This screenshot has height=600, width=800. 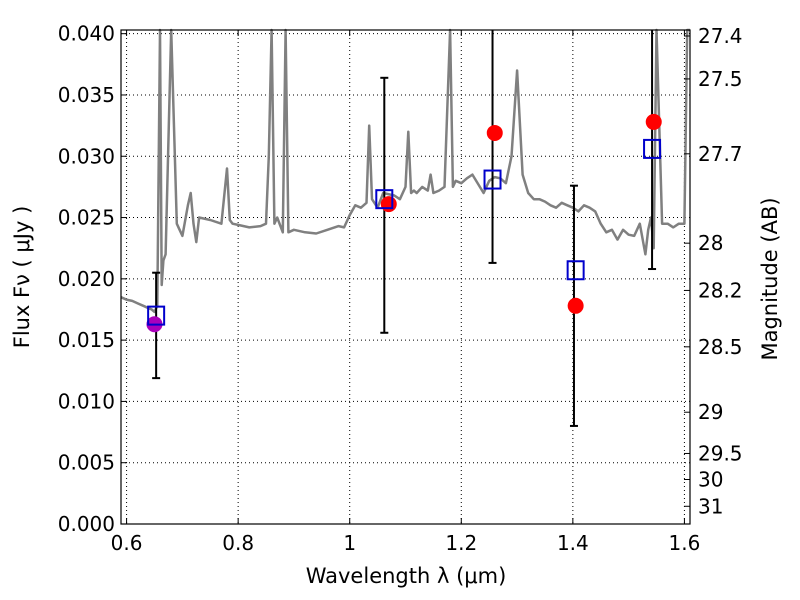 I want to click on y-tick-label: 0.015, so click(x=86, y=340).